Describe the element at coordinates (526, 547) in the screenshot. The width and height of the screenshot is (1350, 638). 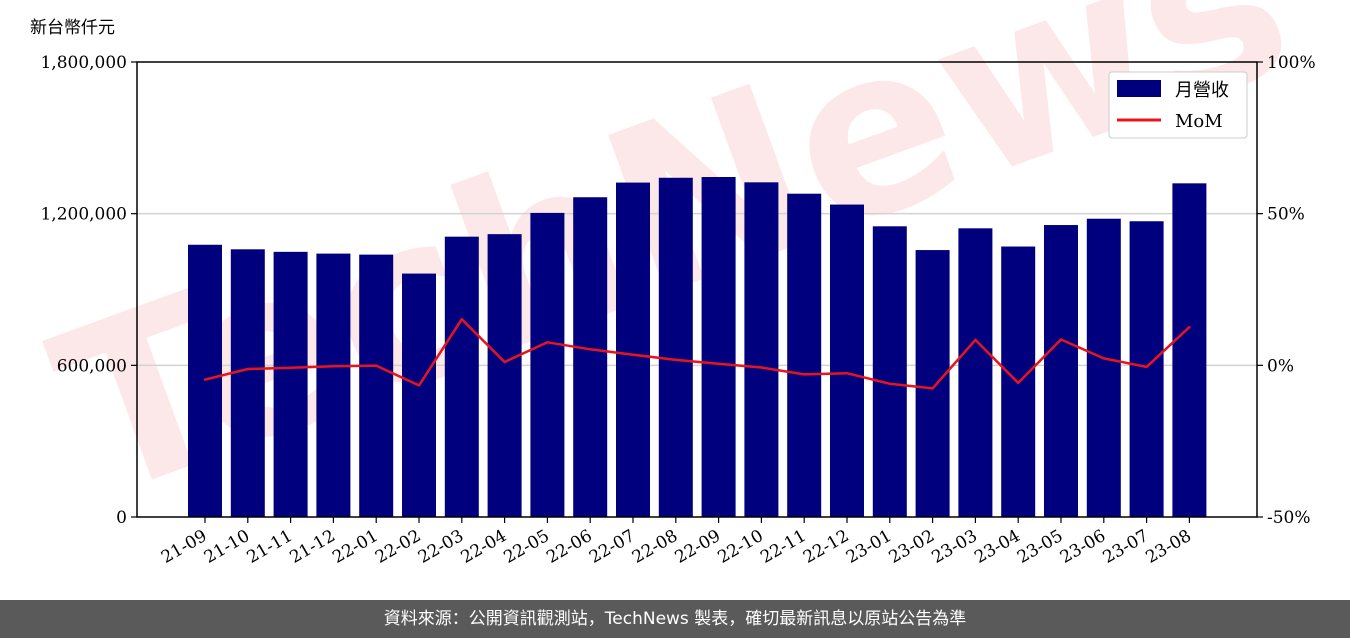
I see `x-tick-label: 22-05` at that location.